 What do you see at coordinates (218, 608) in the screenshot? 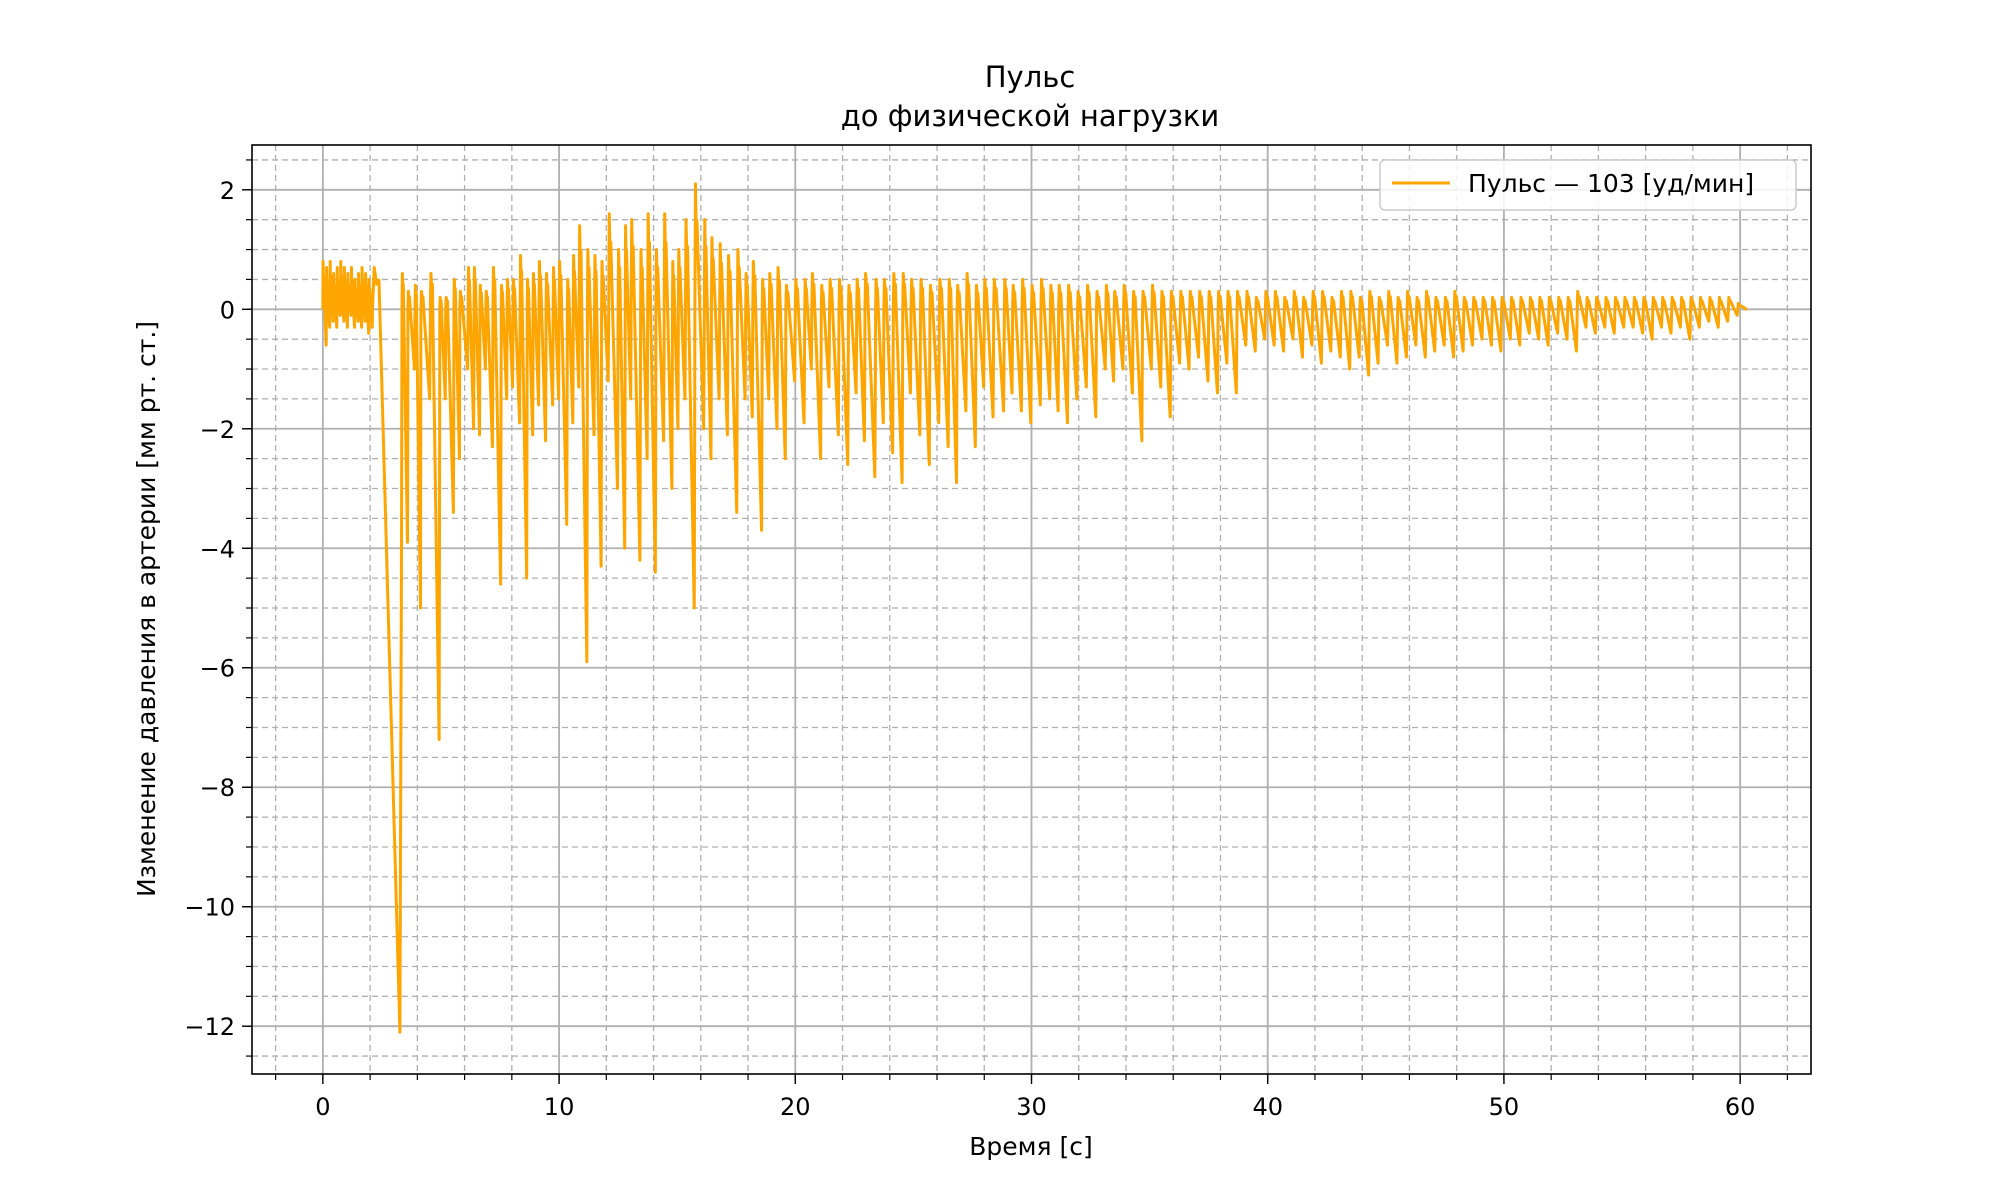
I see `y-axis-ticks: 2 0 −2 −4 −6 −8 −10 −12` at bounding box center [218, 608].